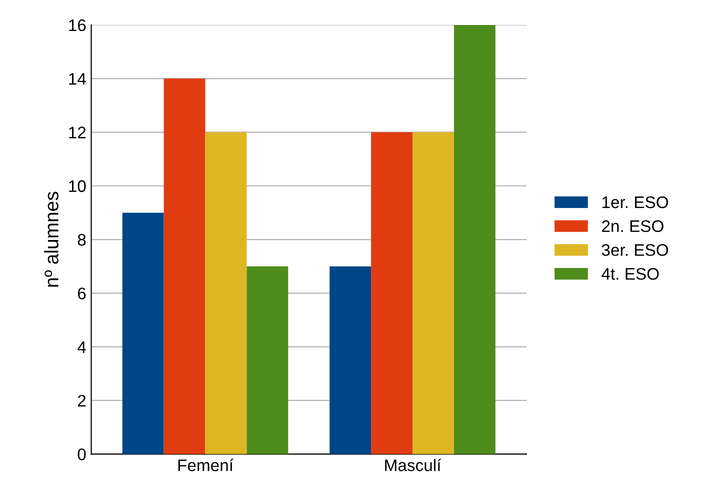 The width and height of the screenshot is (702, 499). I want to click on y-tick-label: 0, so click(82, 454).